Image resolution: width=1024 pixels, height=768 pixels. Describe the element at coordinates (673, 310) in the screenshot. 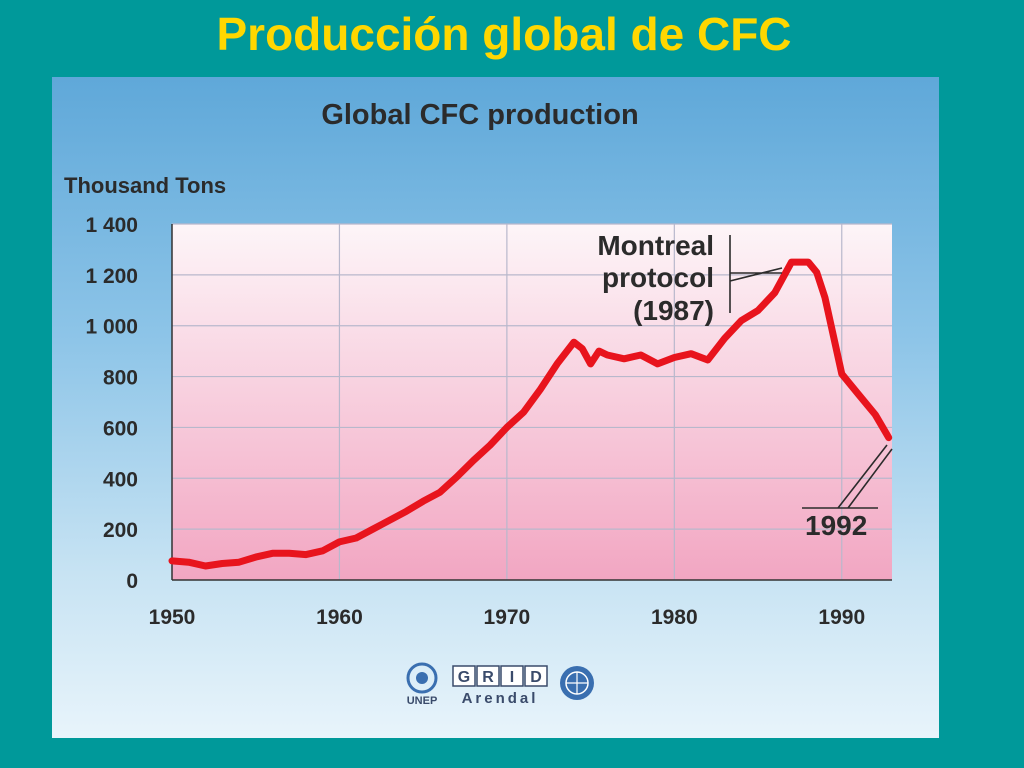

I see `annotation-montreal-line3: (1987)` at that location.